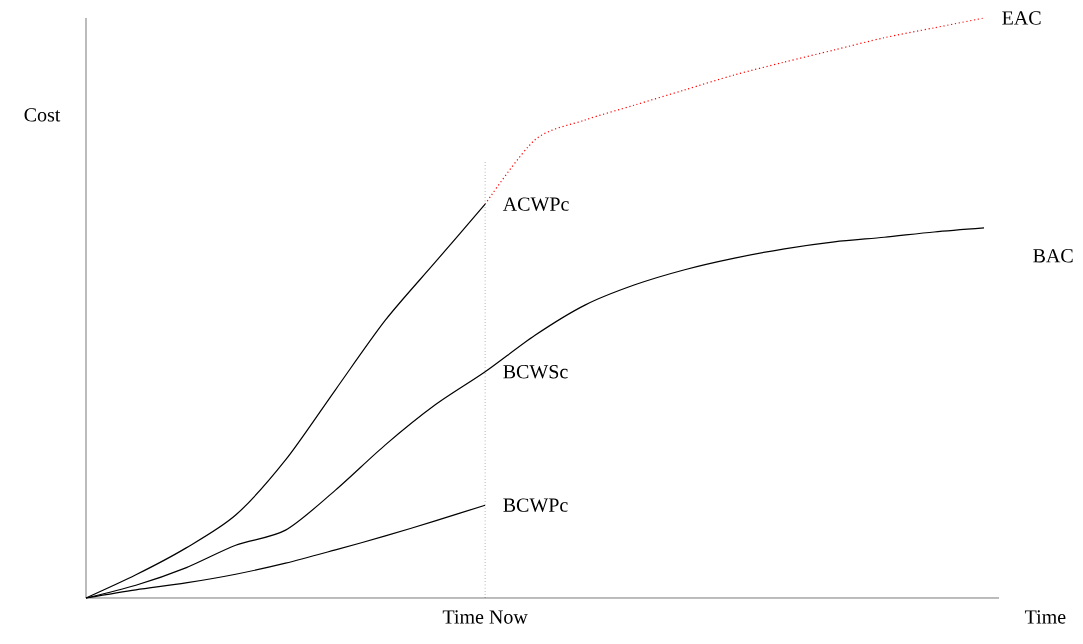 This screenshot has height=644, width=1083. I want to click on text: BAC, so click(1053, 256).